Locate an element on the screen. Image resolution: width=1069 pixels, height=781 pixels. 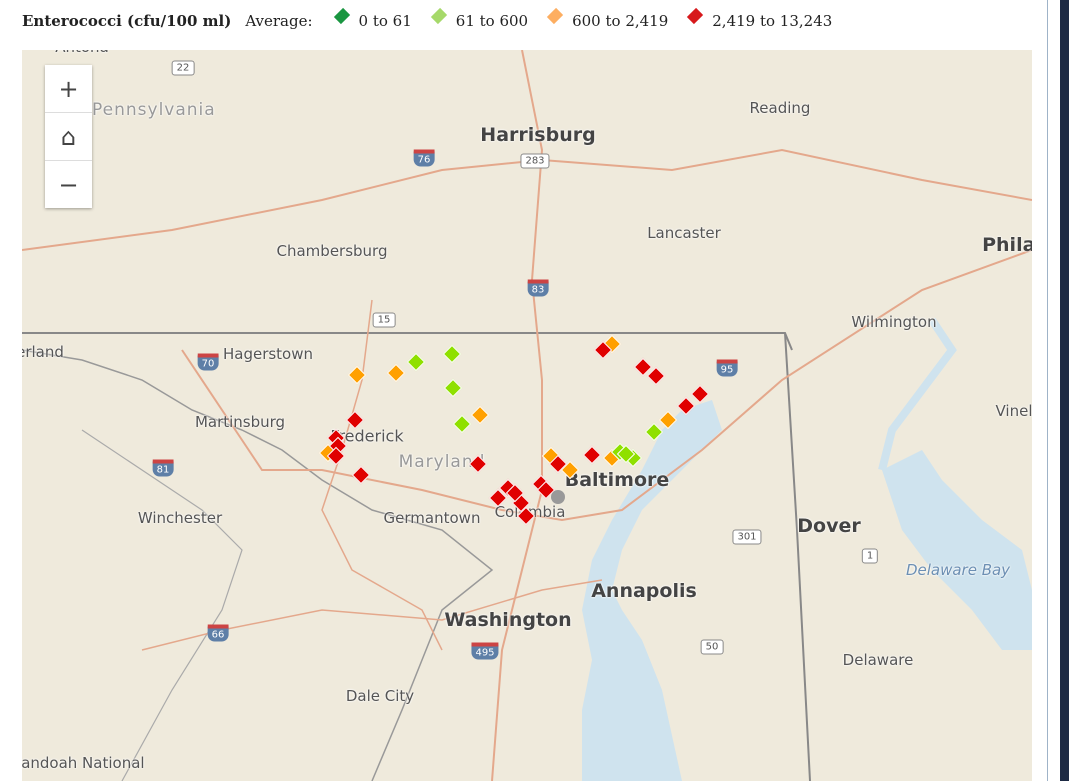
place-label: Germantown is located at coordinates (432, 518).